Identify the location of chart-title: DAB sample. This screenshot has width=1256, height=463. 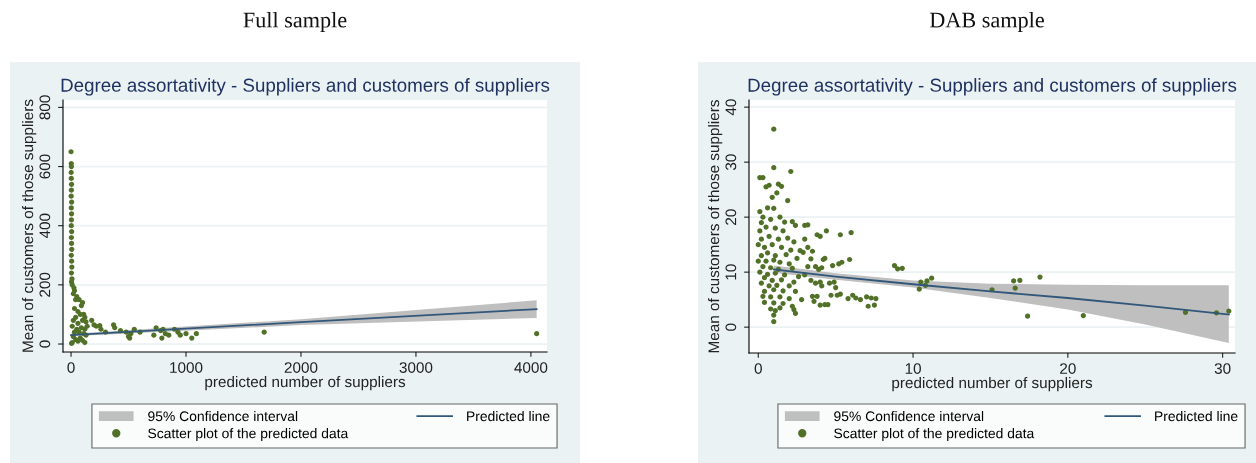
(986, 22).